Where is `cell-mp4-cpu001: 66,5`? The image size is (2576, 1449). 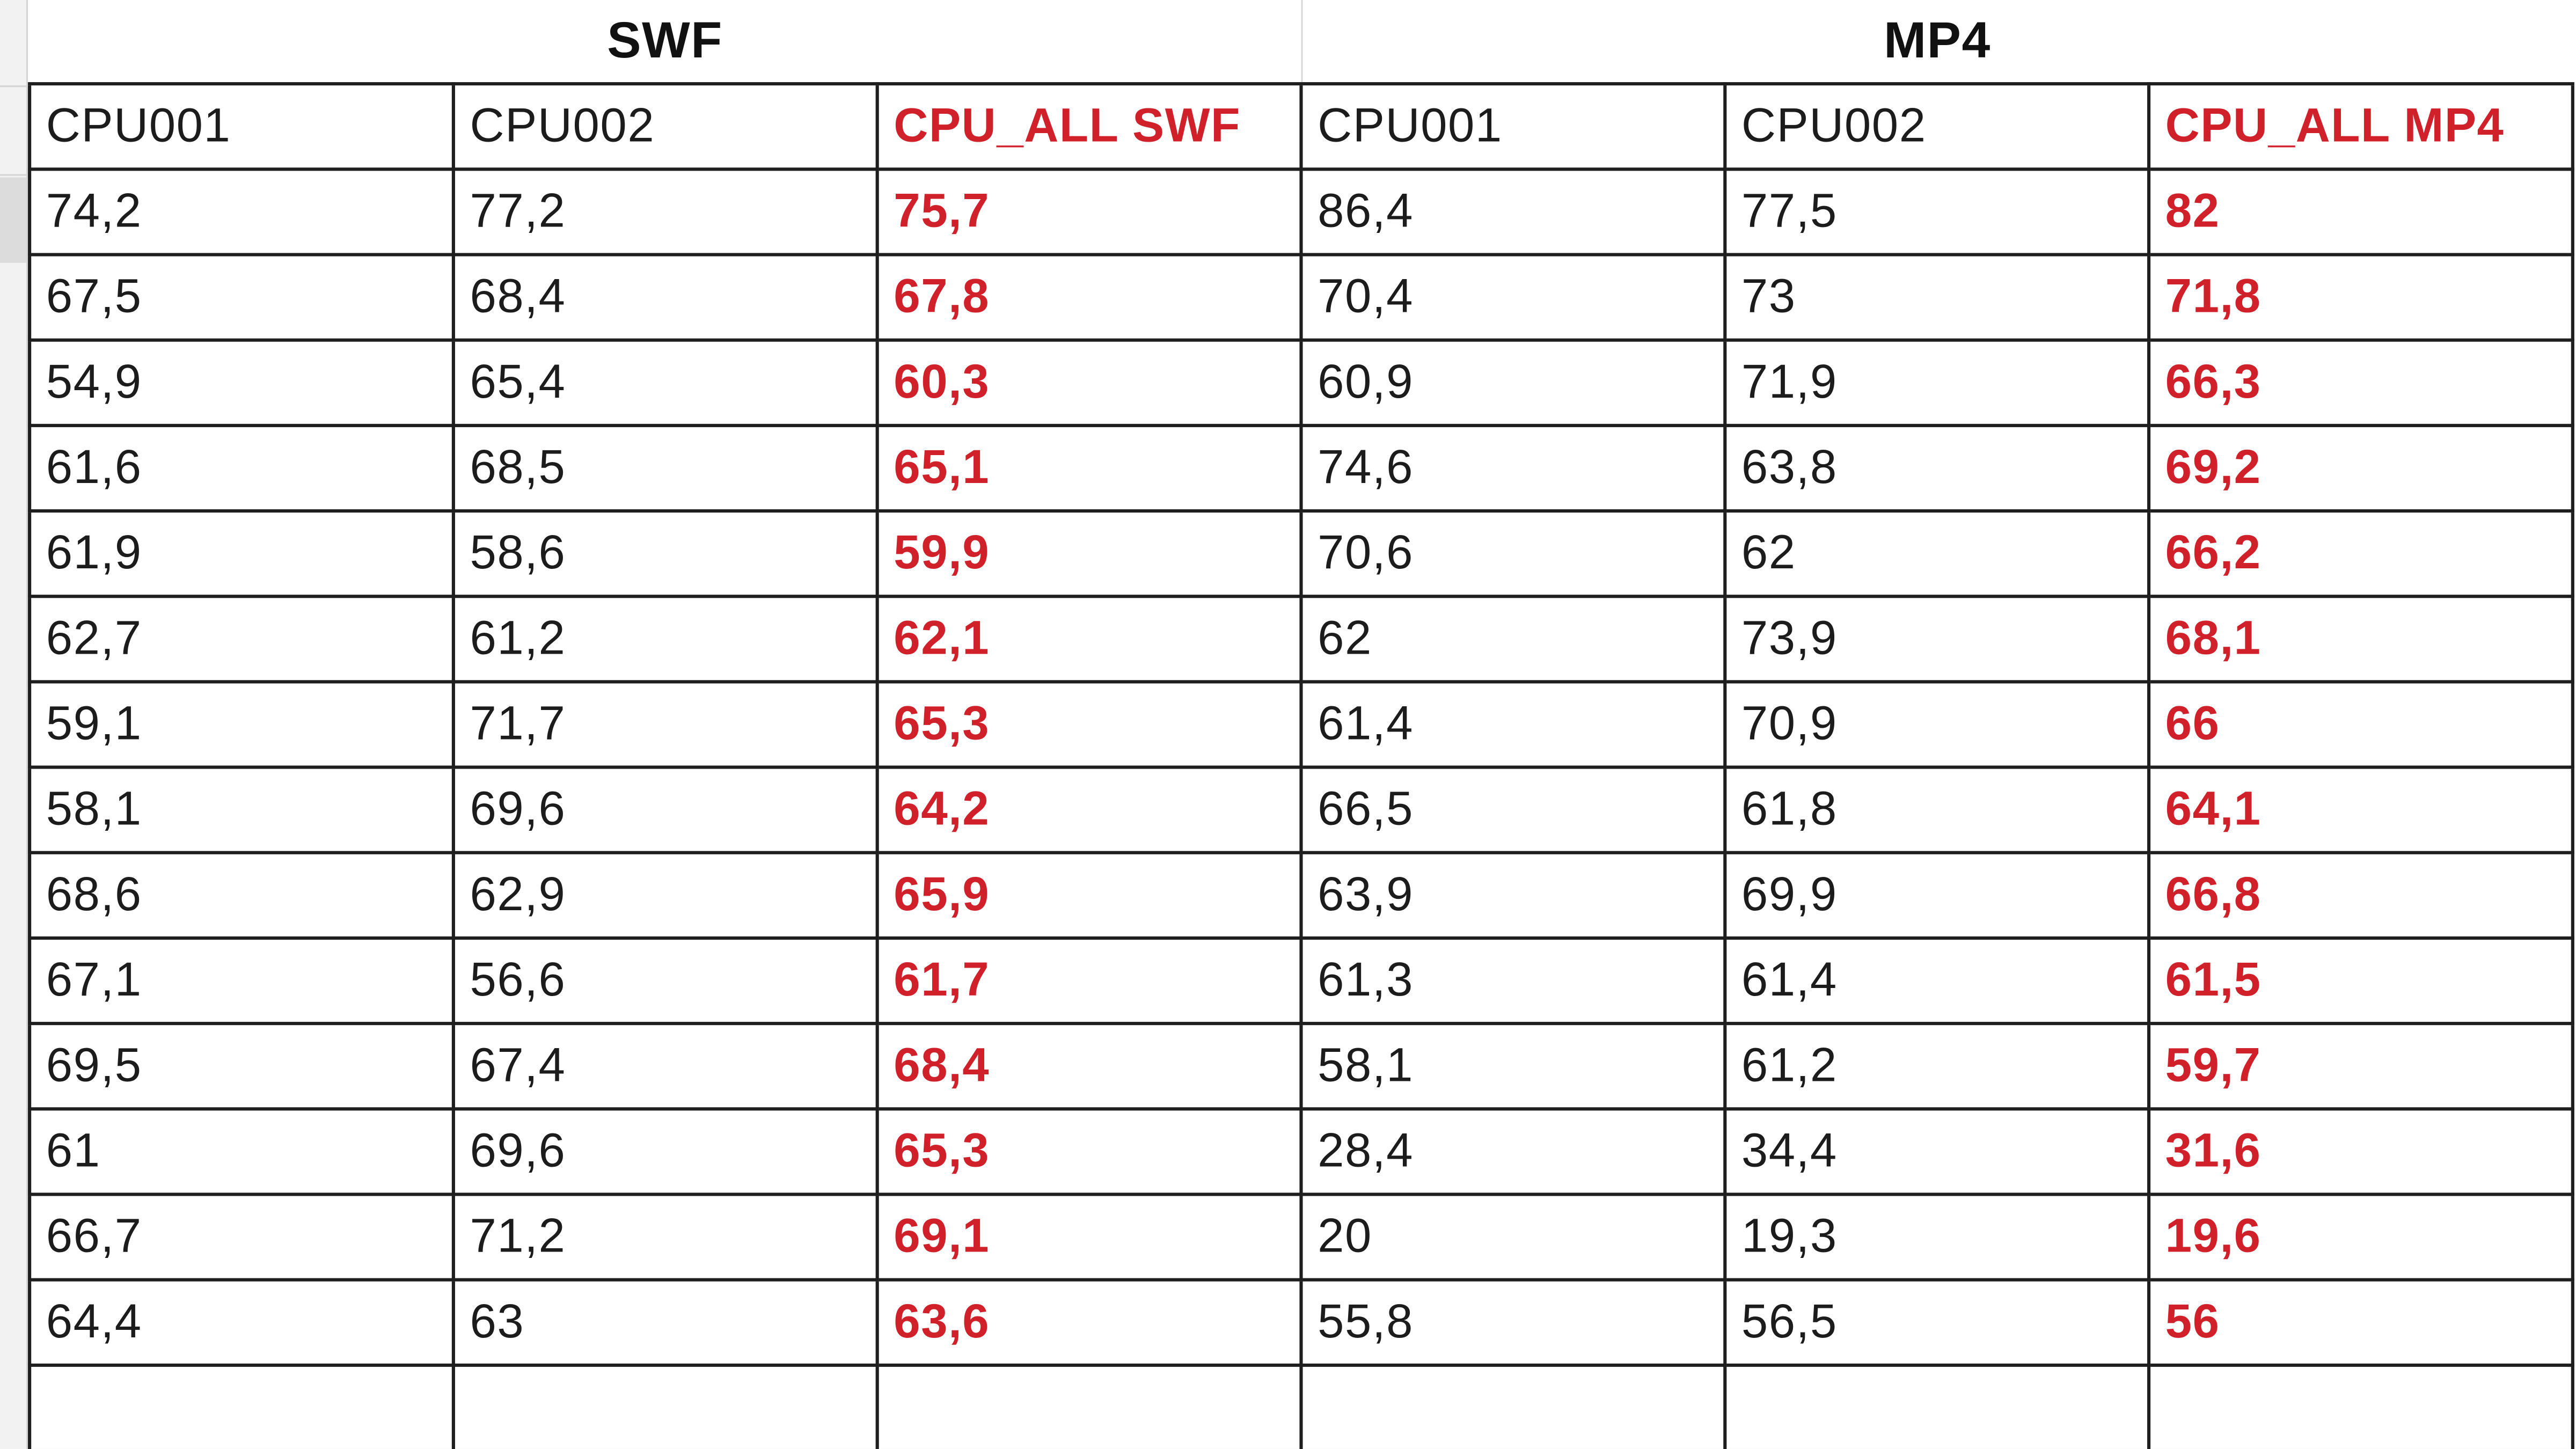
cell-mp4-cpu001: 66,5 is located at coordinates (1513, 809).